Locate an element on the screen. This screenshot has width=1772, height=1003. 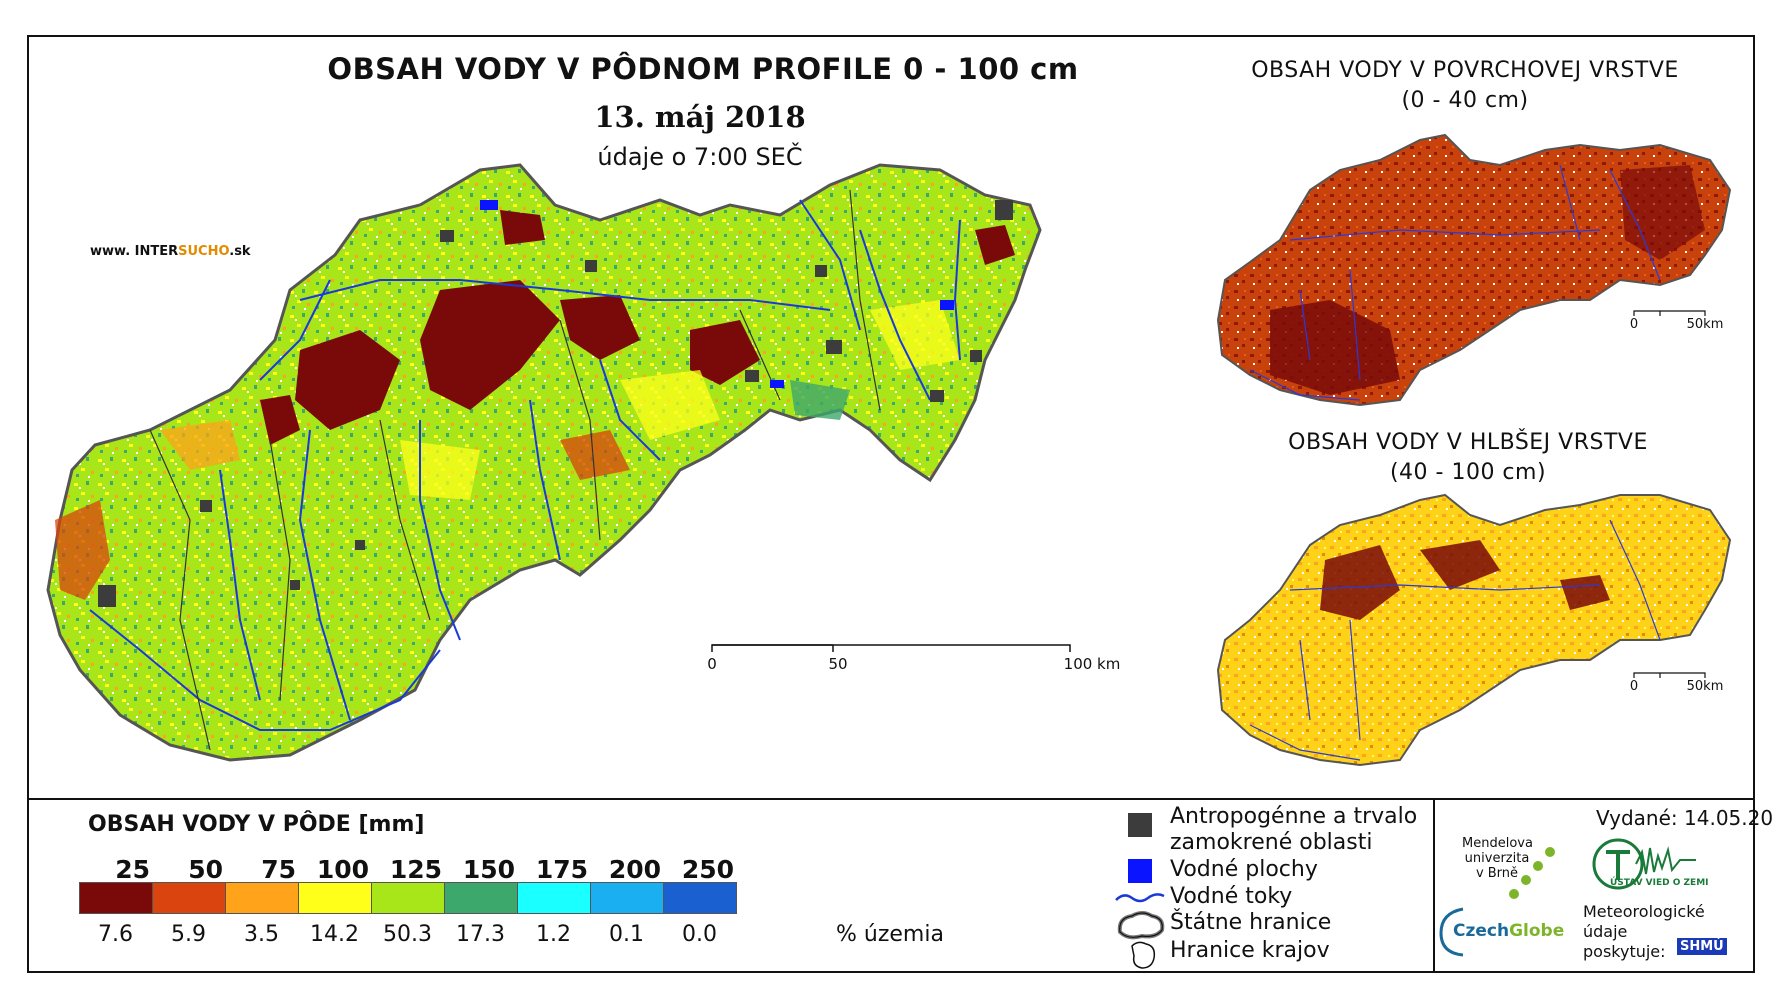
main-scale-end: 100 km is located at coordinates (1092, 664).